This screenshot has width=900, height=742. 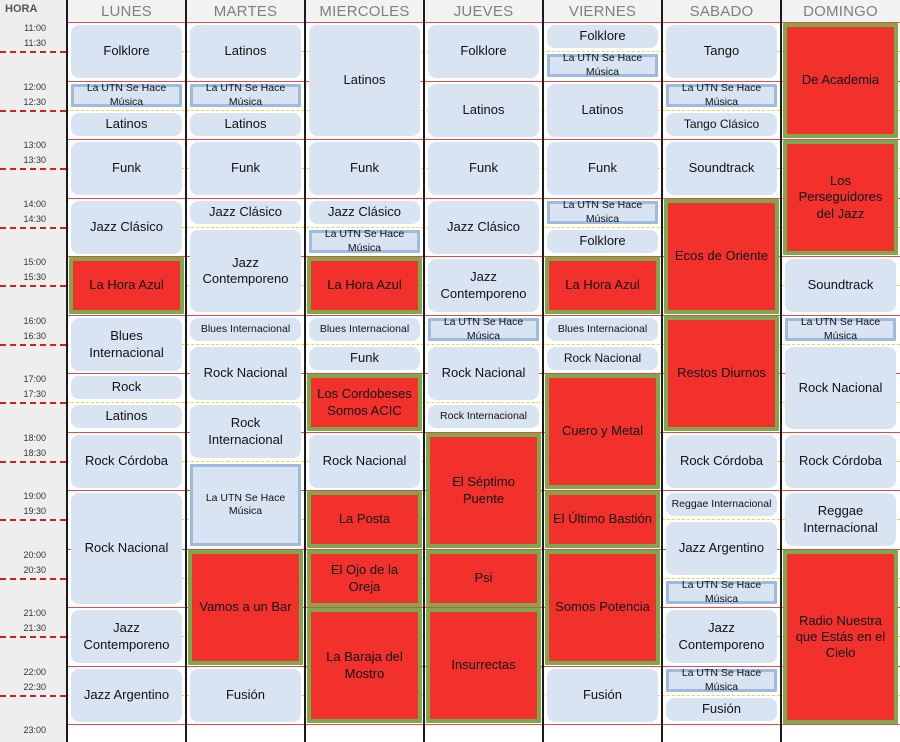 I want to click on program-block: Ecos de Oriente, so click(x=721, y=256).